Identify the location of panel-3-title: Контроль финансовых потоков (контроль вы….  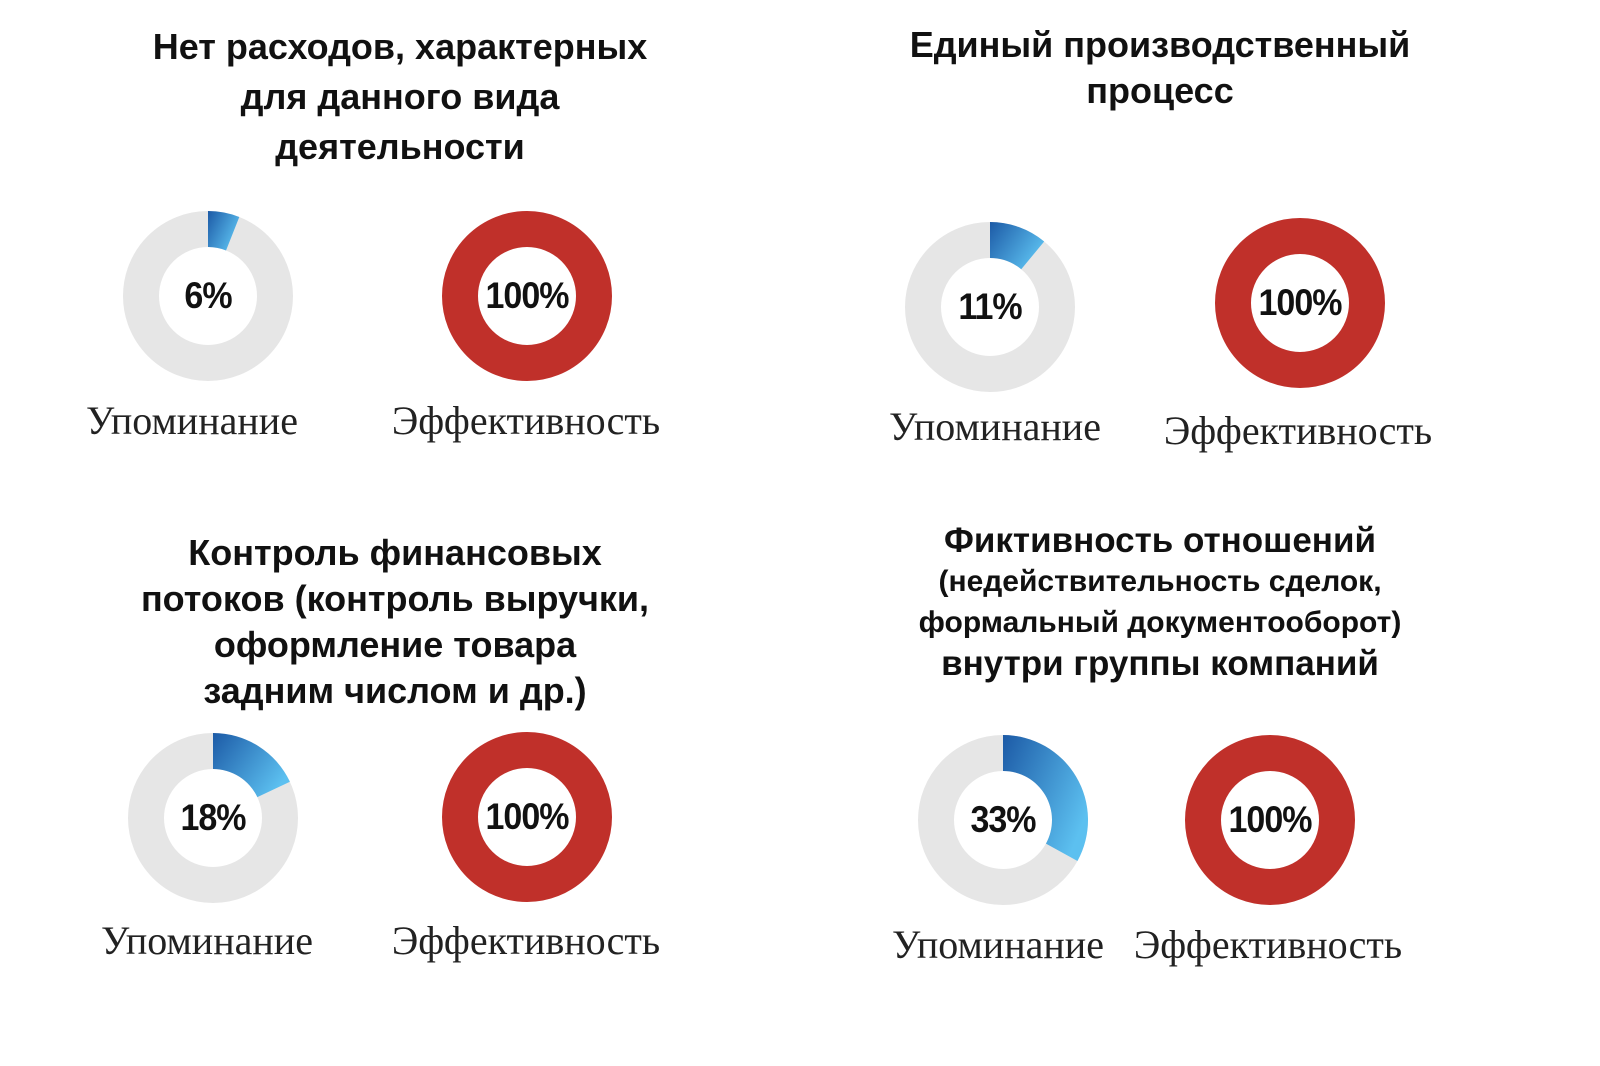
(395, 622).